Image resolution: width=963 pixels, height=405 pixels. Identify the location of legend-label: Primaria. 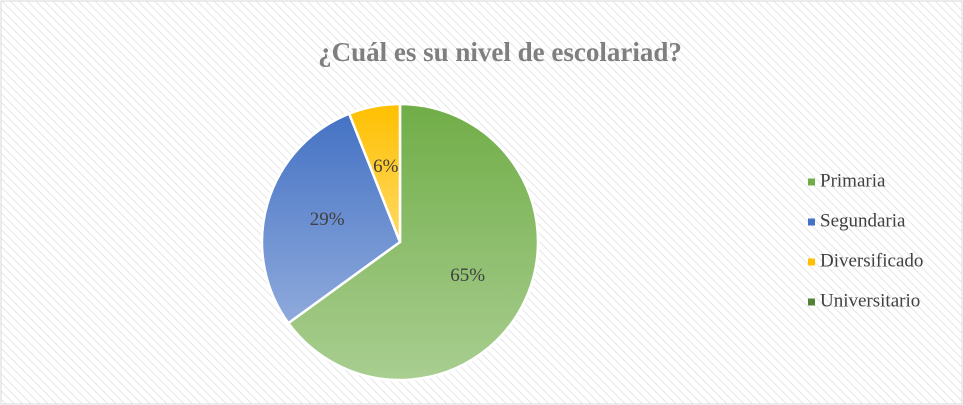
(853, 180).